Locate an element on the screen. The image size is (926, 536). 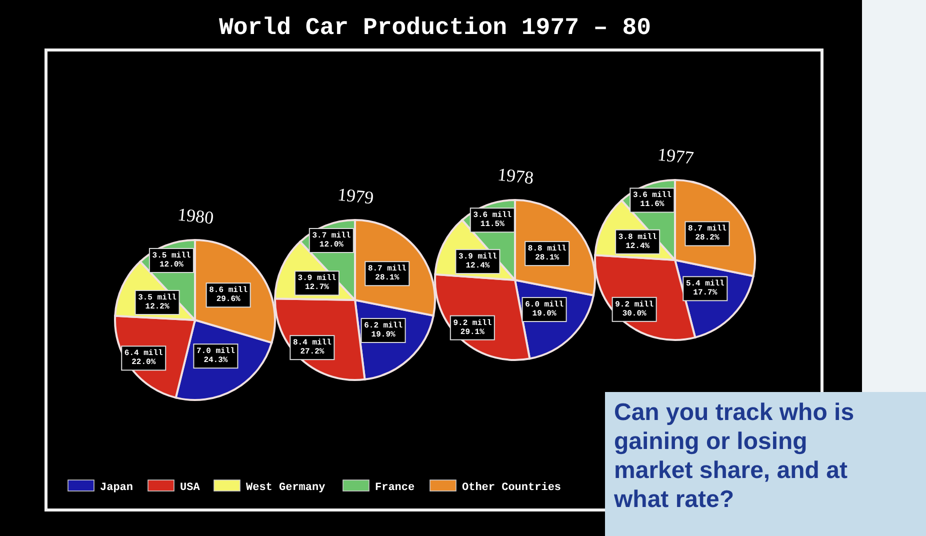
legend-label: Other Countries is located at coordinates (512, 488).